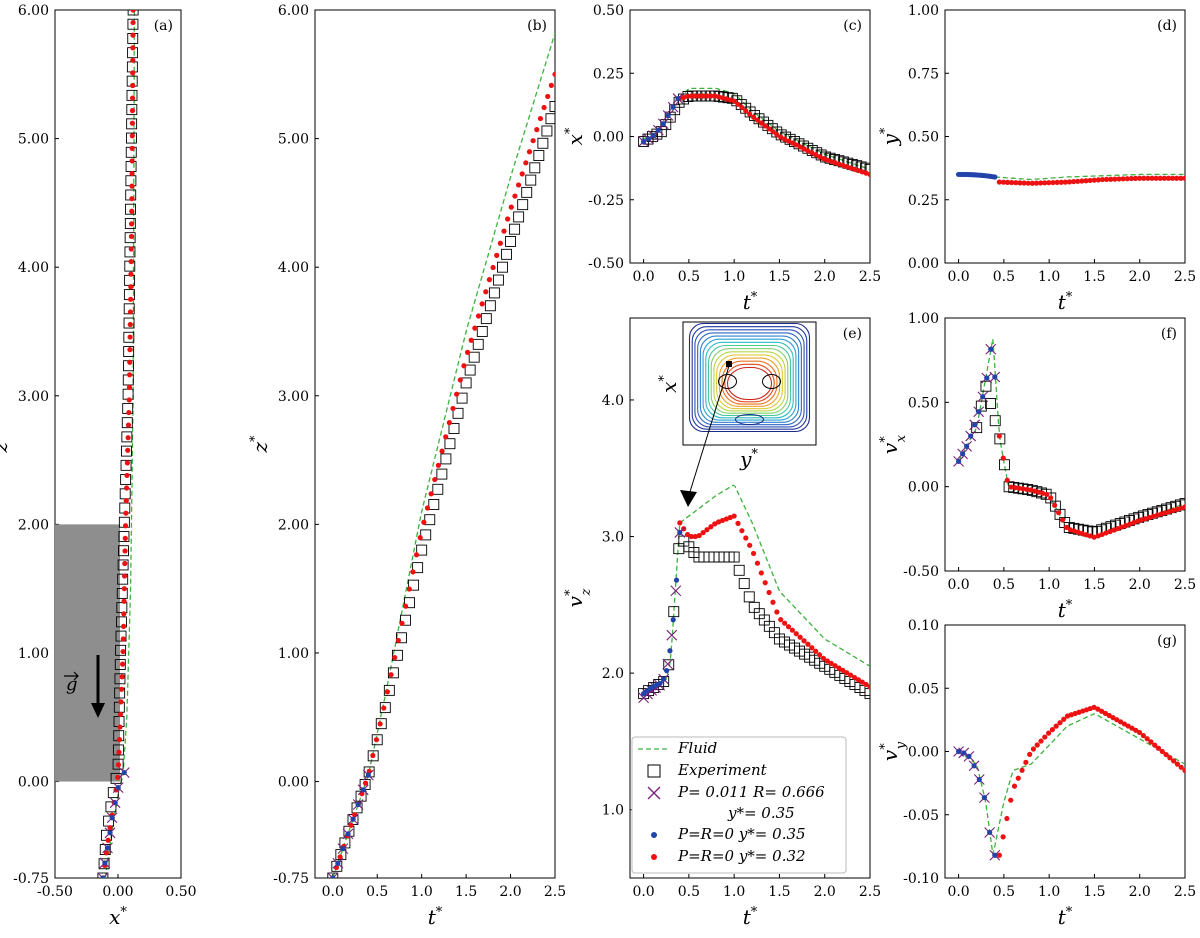 Image resolution: width=1200 pixels, height=938 pixels. I want to click on y-tick-label: -0.05, so click(921, 816).